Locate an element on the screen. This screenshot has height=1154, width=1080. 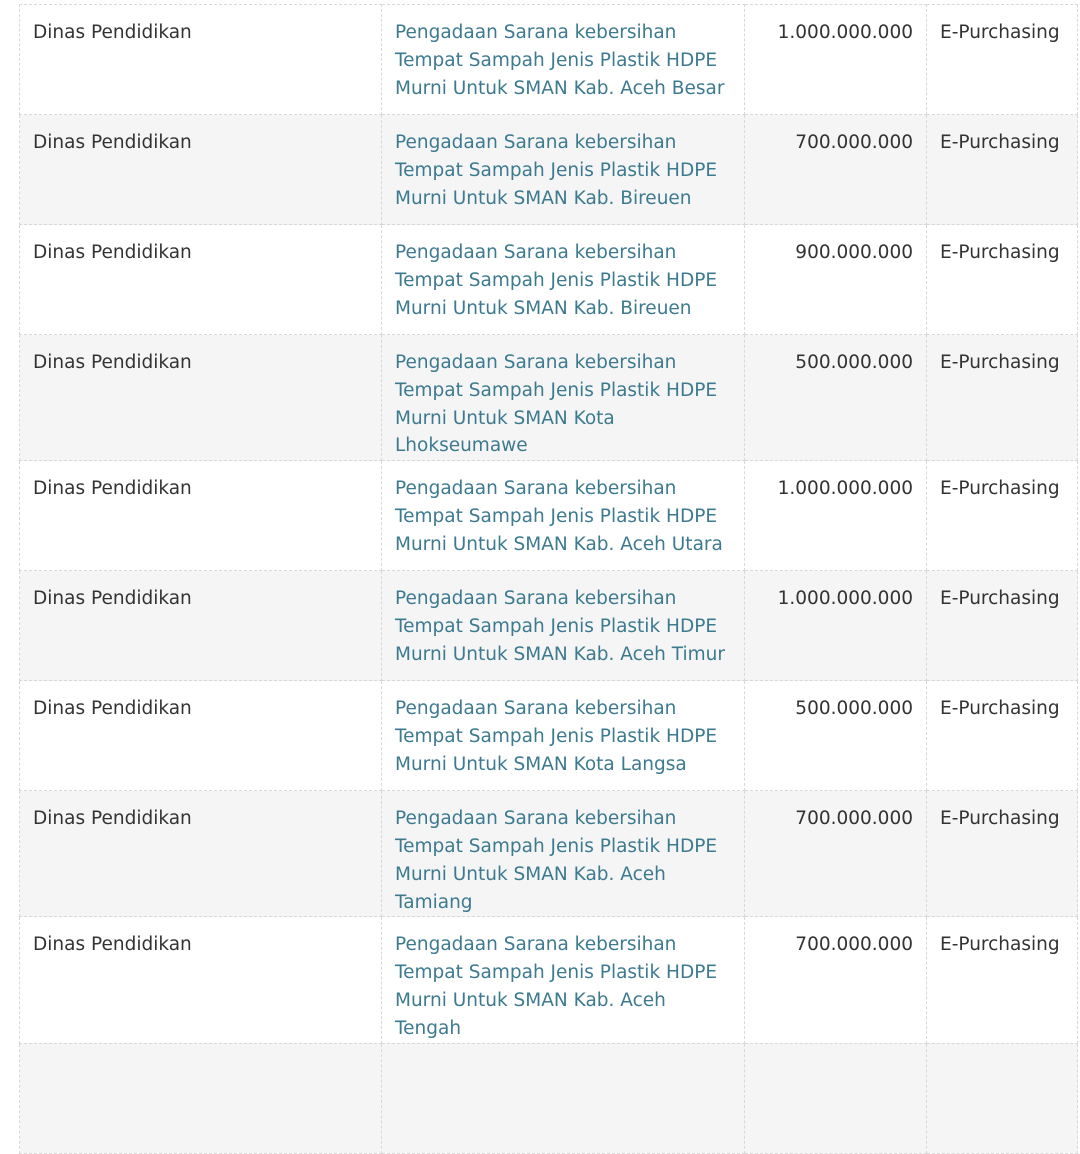
method-cell is located at coordinates (1002, 1098).